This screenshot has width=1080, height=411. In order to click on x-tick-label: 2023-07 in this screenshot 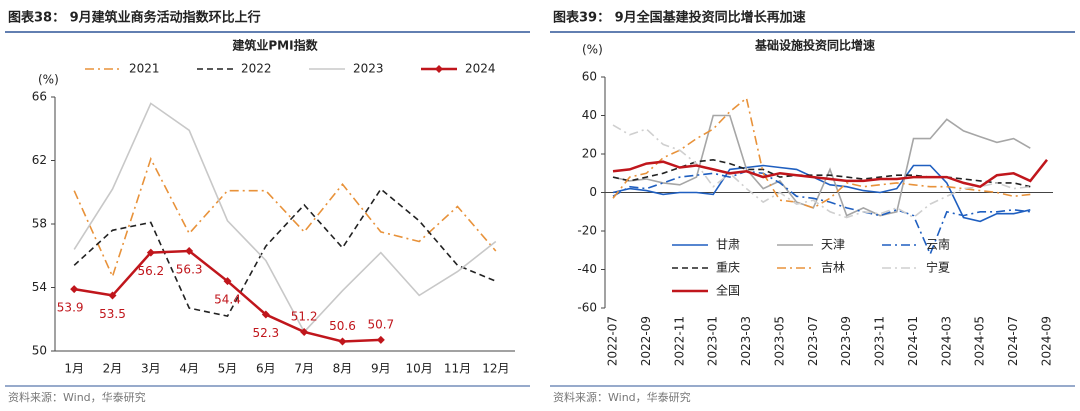, I will do `click(813, 341)`.